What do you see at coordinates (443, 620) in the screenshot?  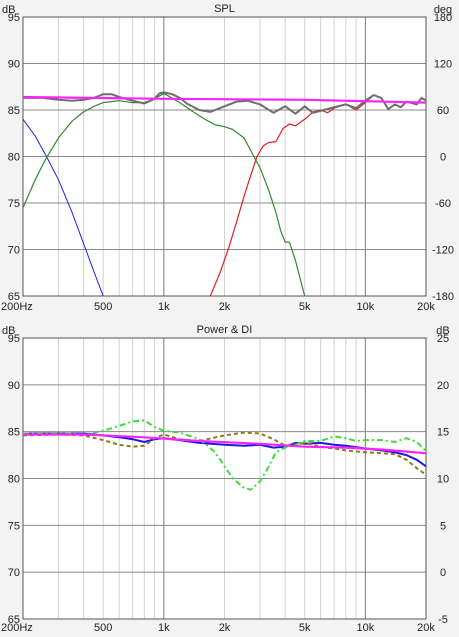 I see `y2-tick-label: -5` at bounding box center [443, 620].